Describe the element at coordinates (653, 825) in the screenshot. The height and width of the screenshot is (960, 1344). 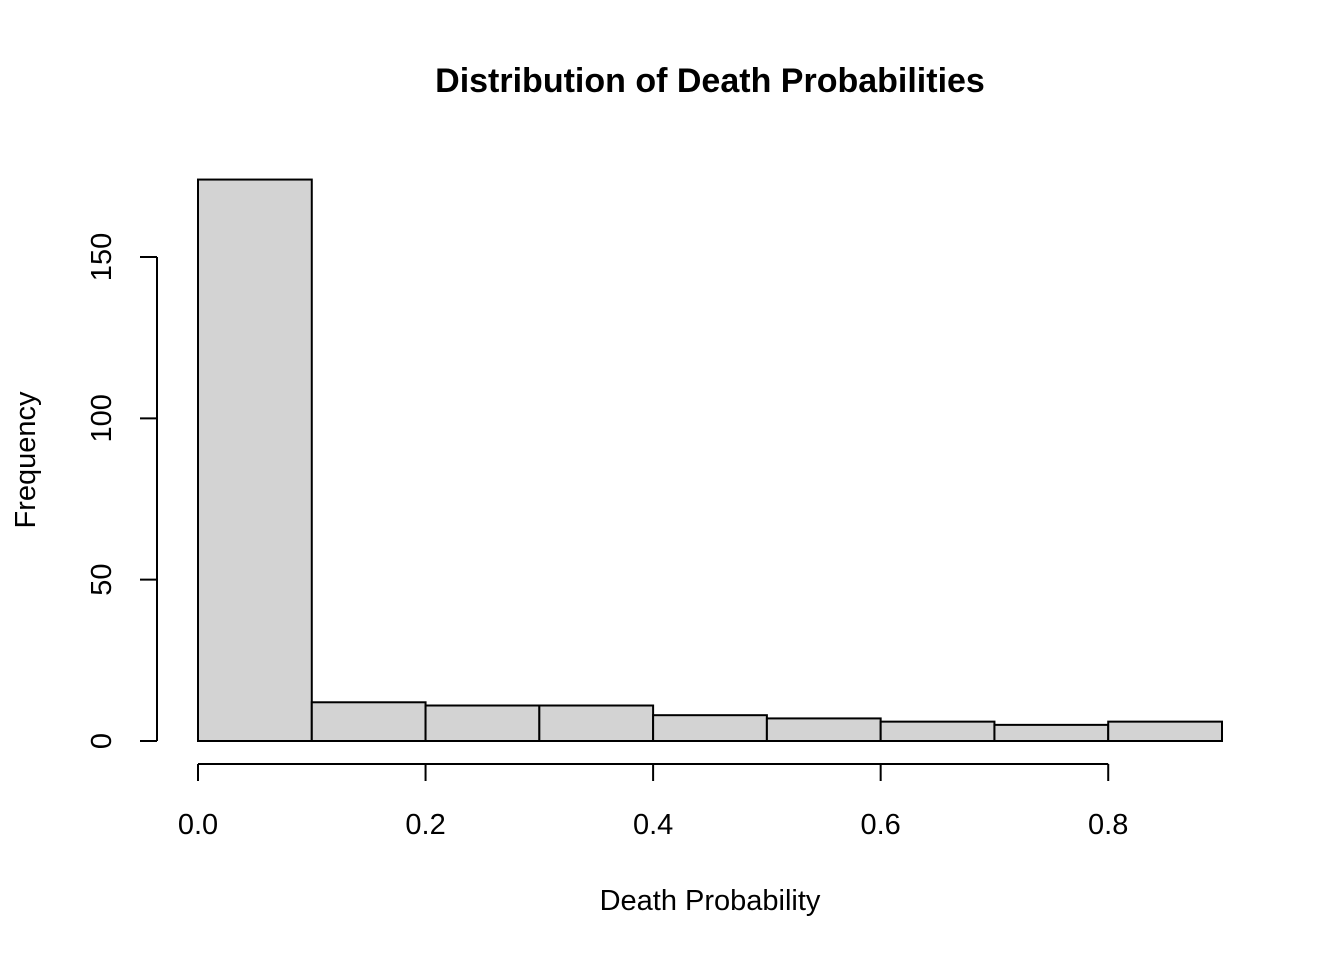
I see `x-tick-label-2: 0.4` at that location.